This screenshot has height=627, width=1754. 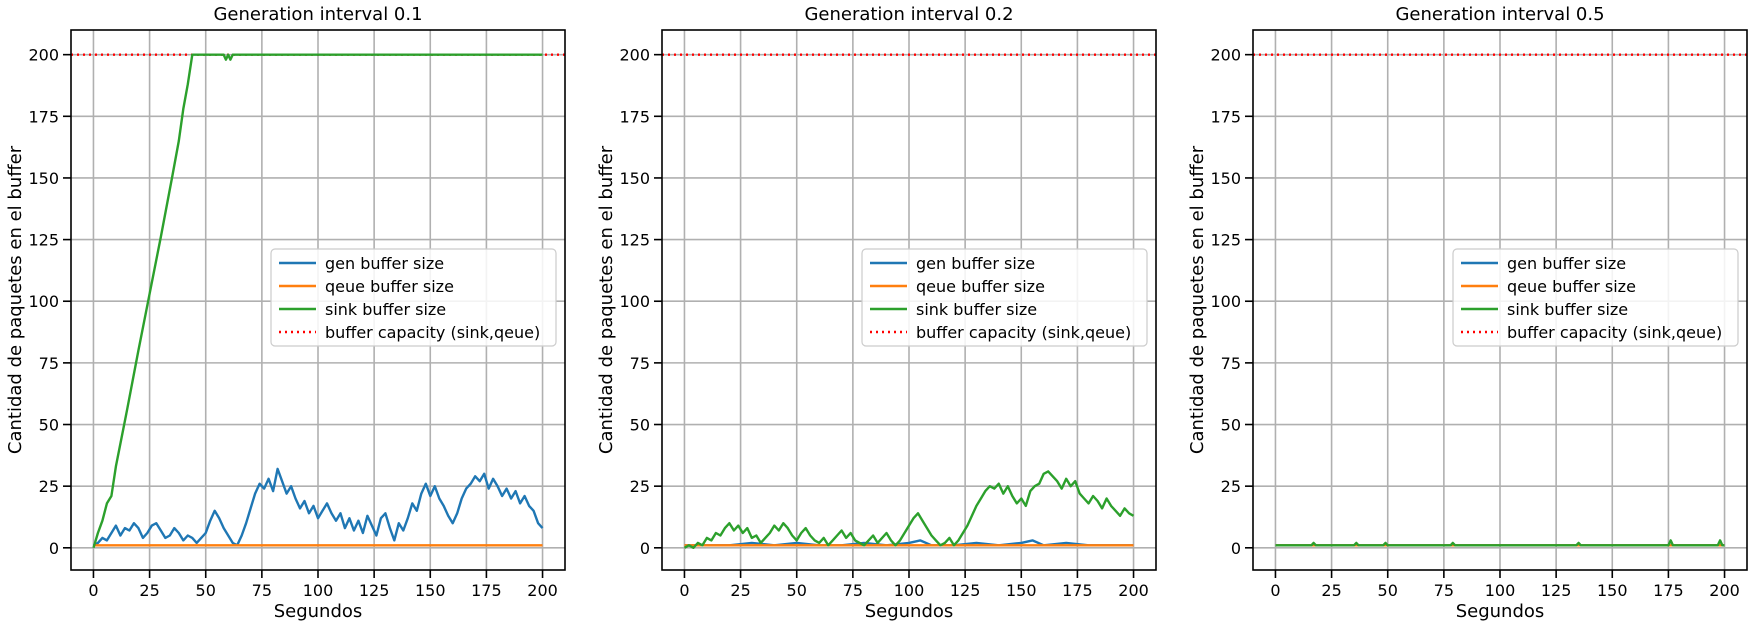 What do you see at coordinates (908, 14) in the screenshot?
I see `chart-title: Generation interval 0.2` at bounding box center [908, 14].